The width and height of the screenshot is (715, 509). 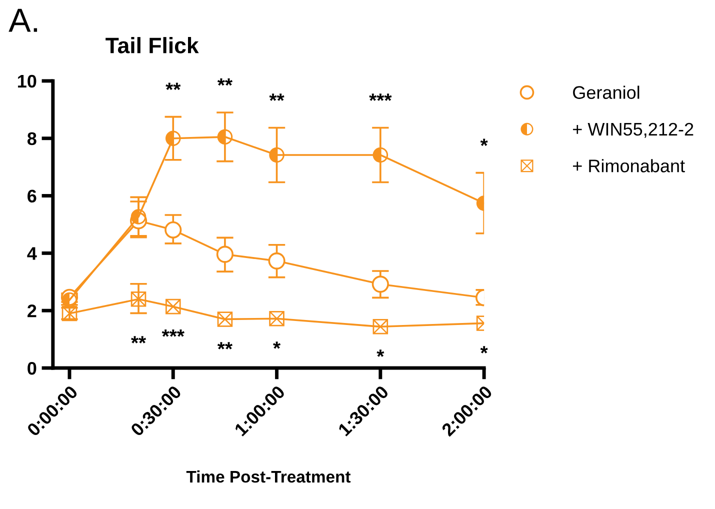 I want to click on legend-label: Geraniol, so click(x=606, y=92).